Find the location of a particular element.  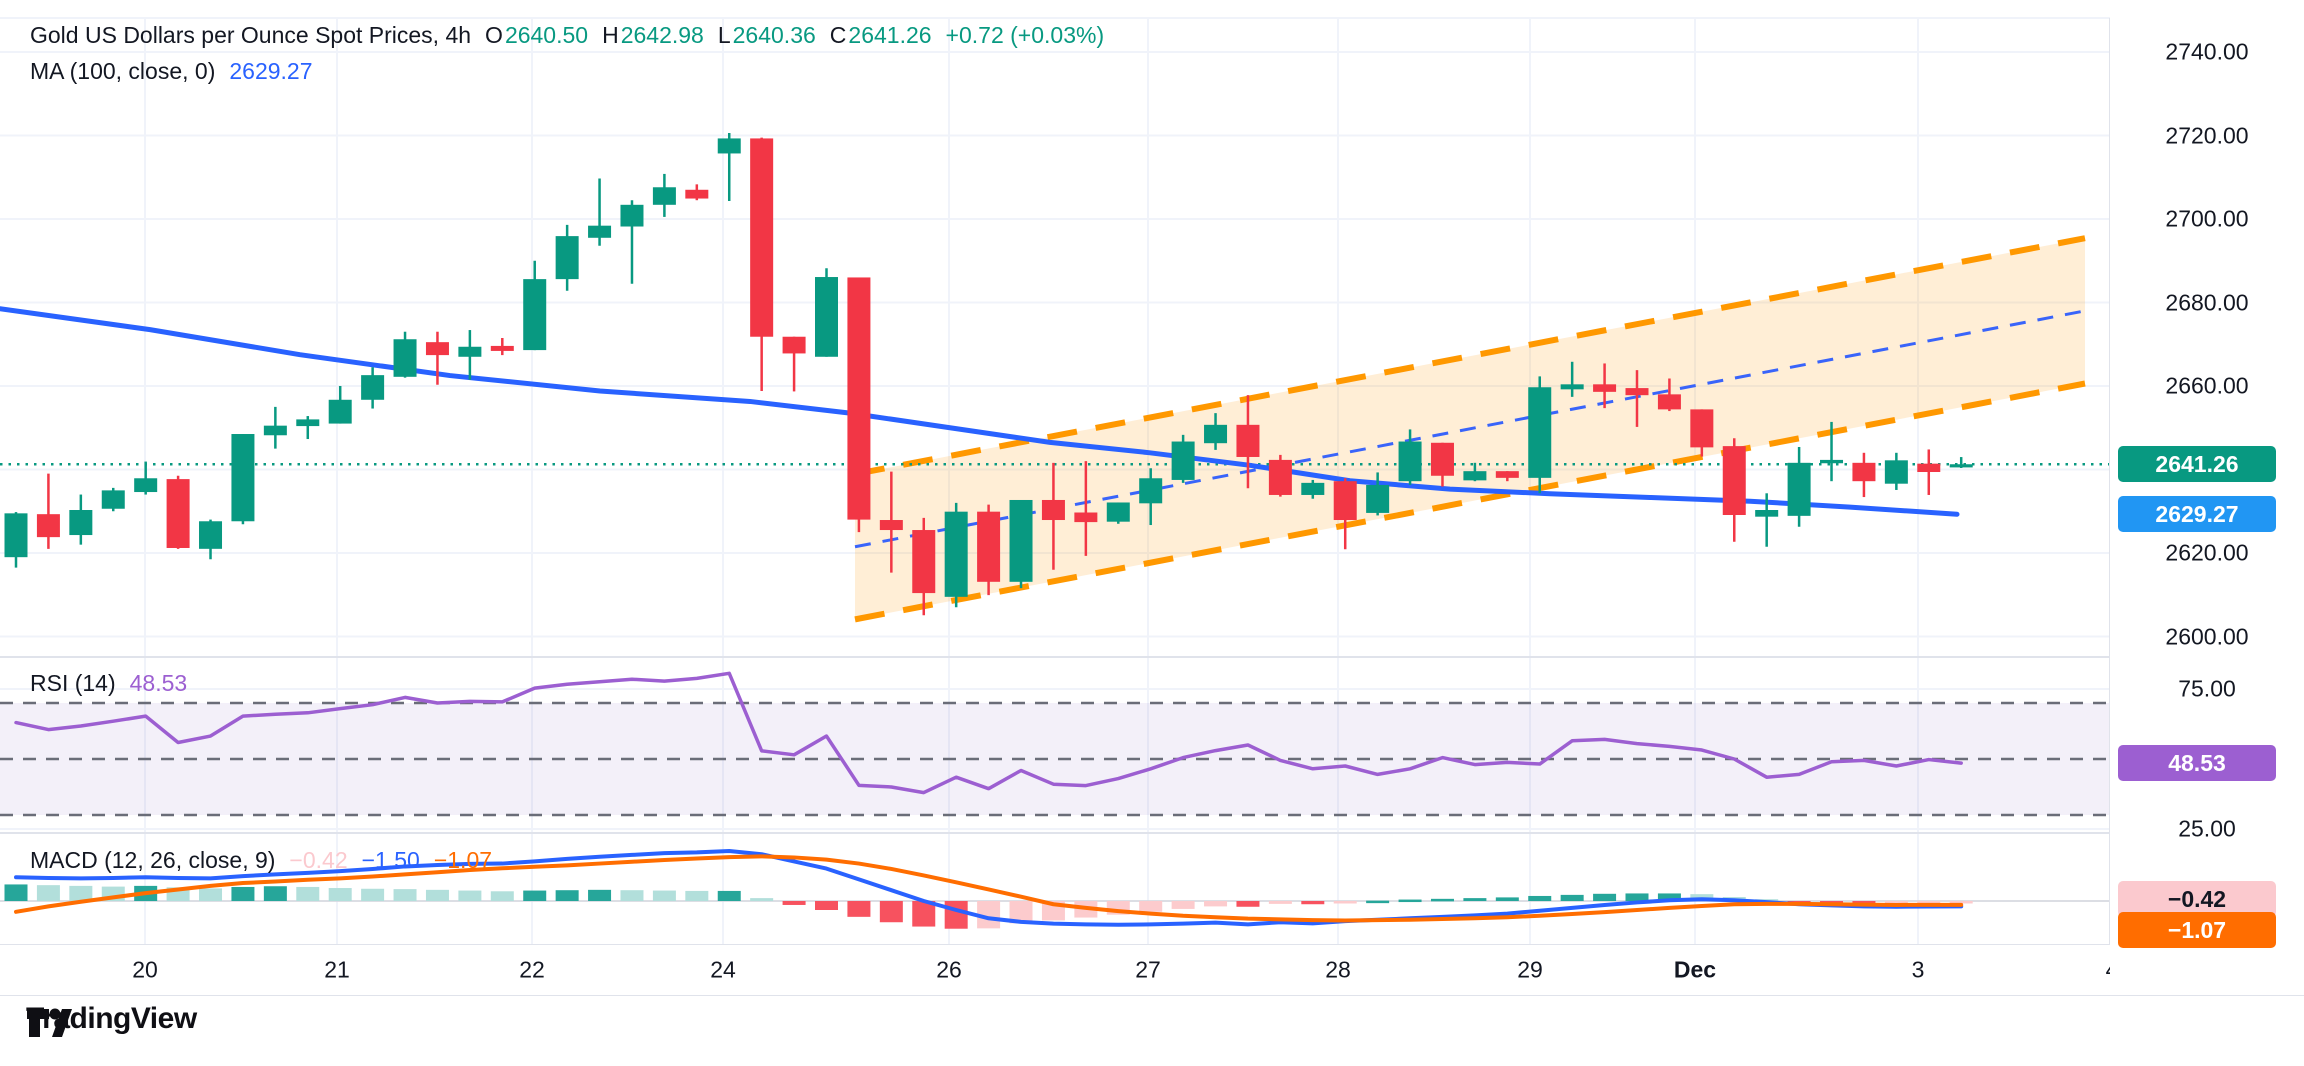

last-price-label: 2641.26 is located at coordinates (2197, 464).